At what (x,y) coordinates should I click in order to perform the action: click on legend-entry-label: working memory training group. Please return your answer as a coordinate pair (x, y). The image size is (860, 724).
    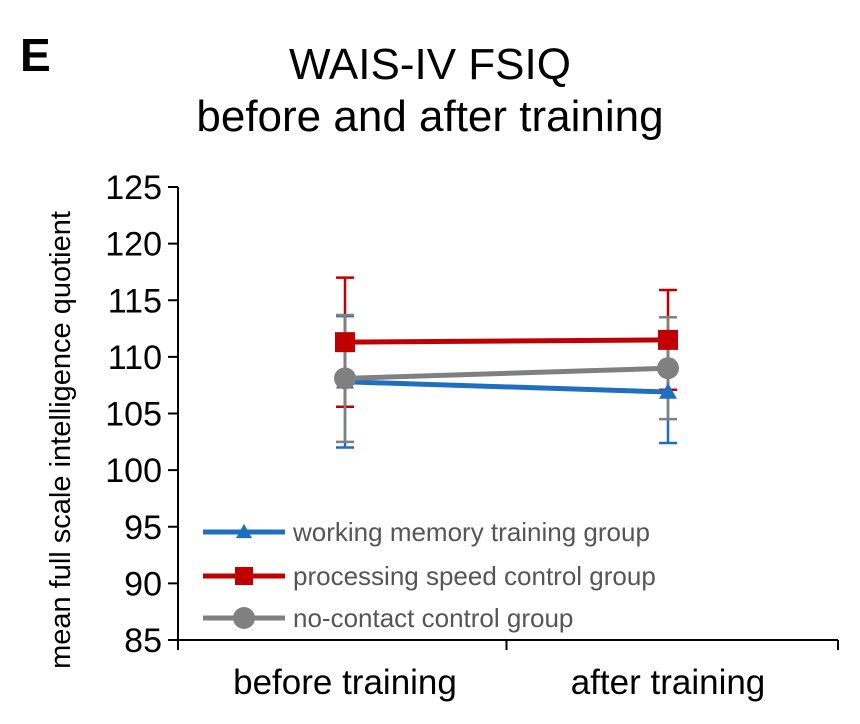
    Looking at the image, I should click on (471, 532).